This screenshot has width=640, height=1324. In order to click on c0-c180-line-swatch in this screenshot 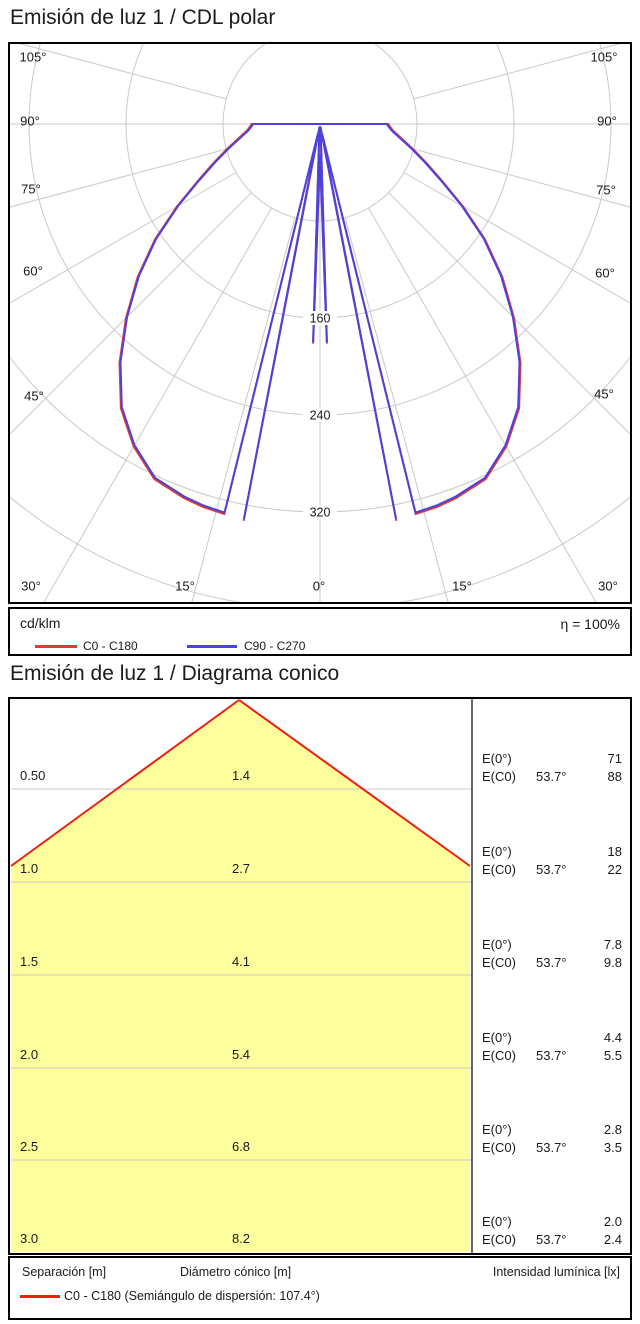, I will do `click(56, 646)`.